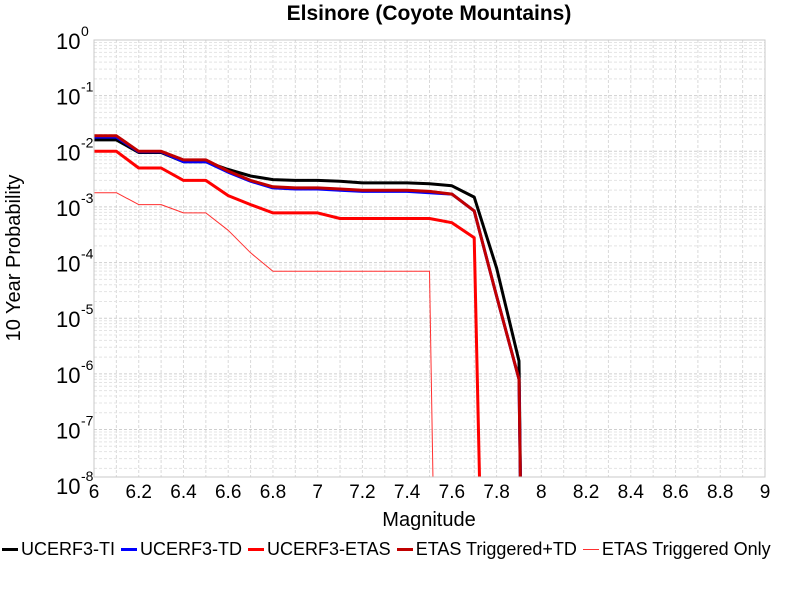  I want to click on x-tick-label: 8.4, so click(631, 492).